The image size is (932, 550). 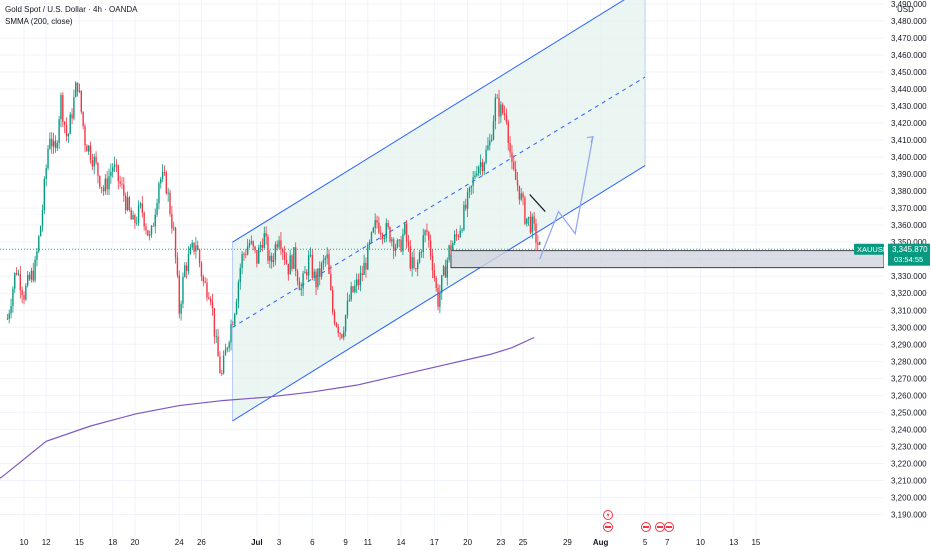 I want to click on time-tick-label: 6, so click(x=312, y=542).